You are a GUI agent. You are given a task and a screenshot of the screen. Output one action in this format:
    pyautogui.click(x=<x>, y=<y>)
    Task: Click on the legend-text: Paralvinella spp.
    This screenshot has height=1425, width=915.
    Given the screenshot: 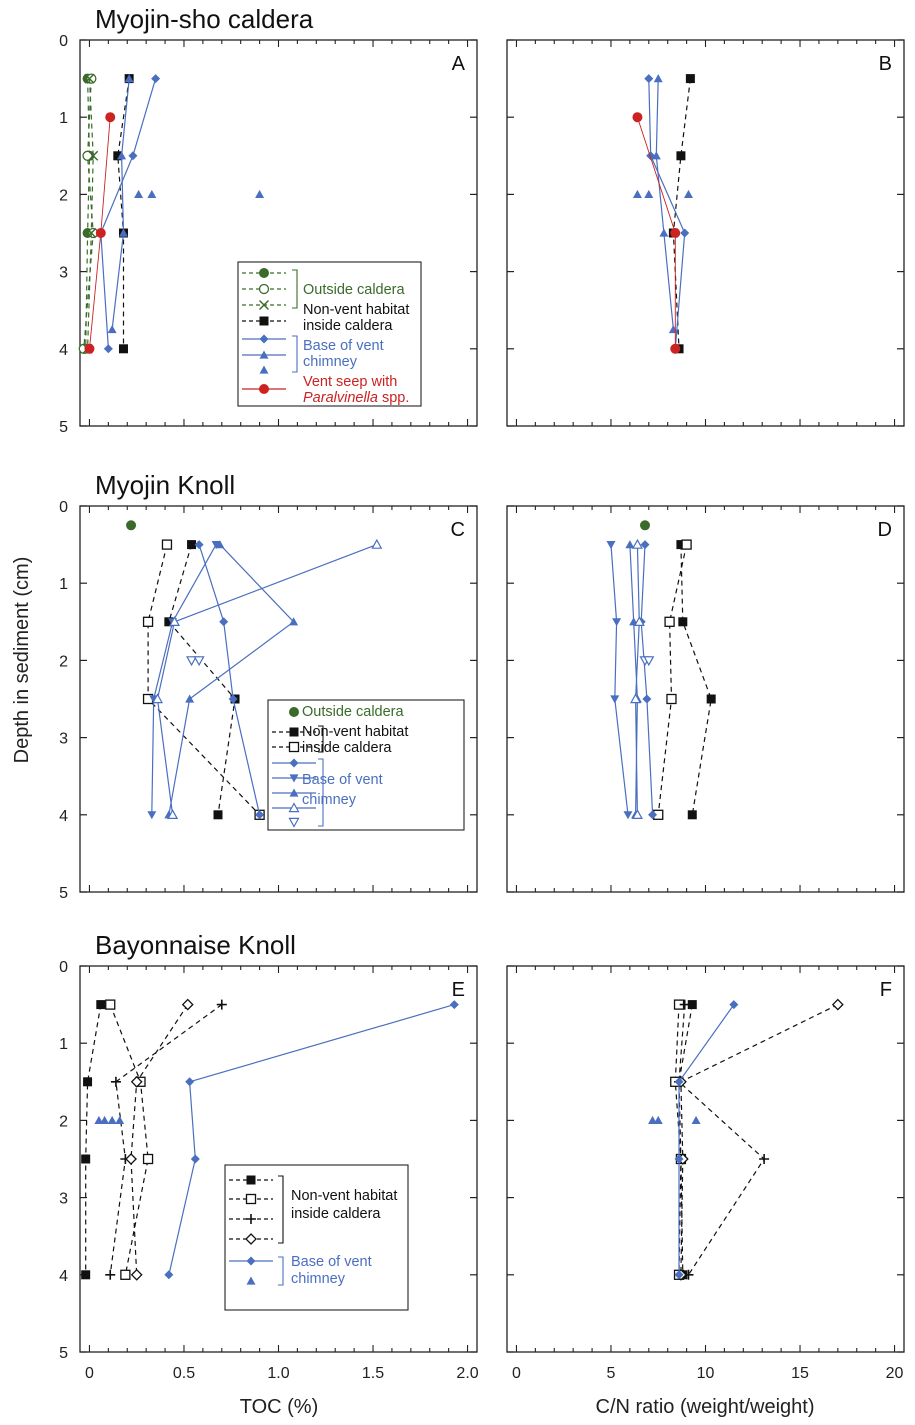 What is the action you would take?
    pyautogui.click(x=356, y=398)
    